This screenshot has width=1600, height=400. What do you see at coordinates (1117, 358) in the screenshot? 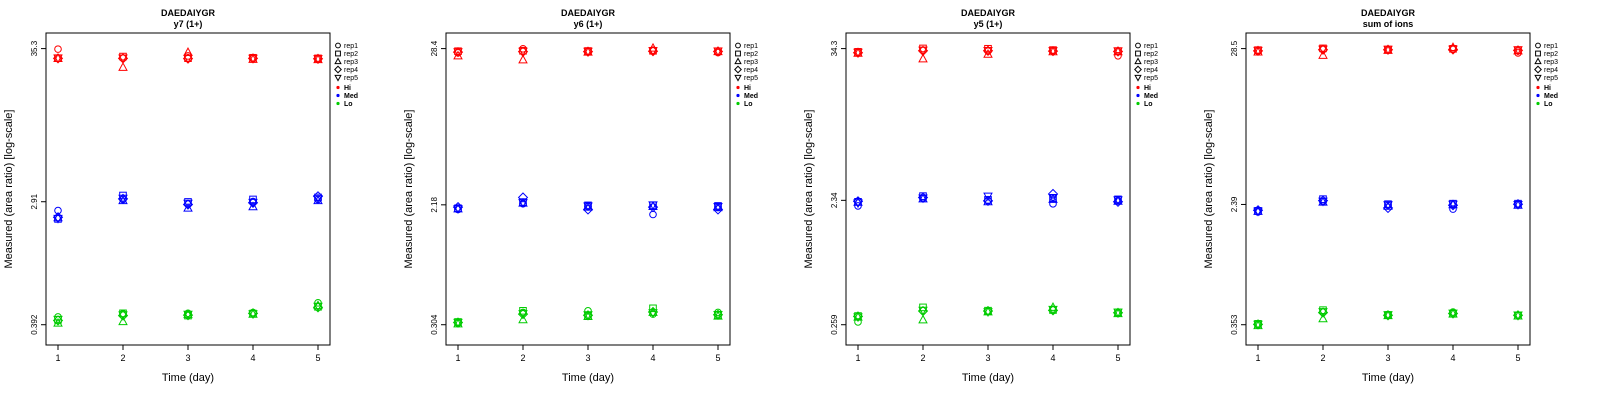
I see `x-tick-label: 5` at bounding box center [1117, 358].